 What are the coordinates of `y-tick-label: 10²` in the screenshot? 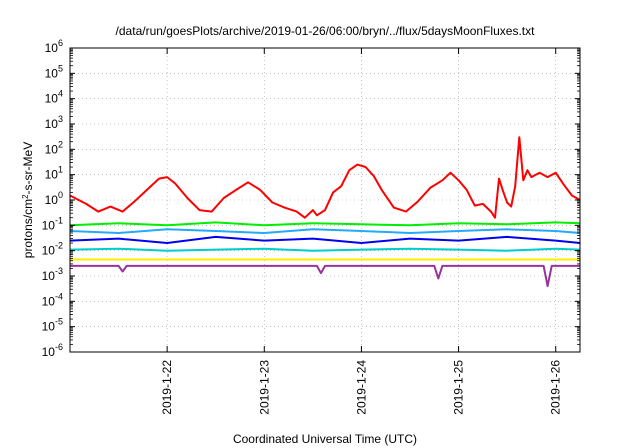 It's located at (54, 147).